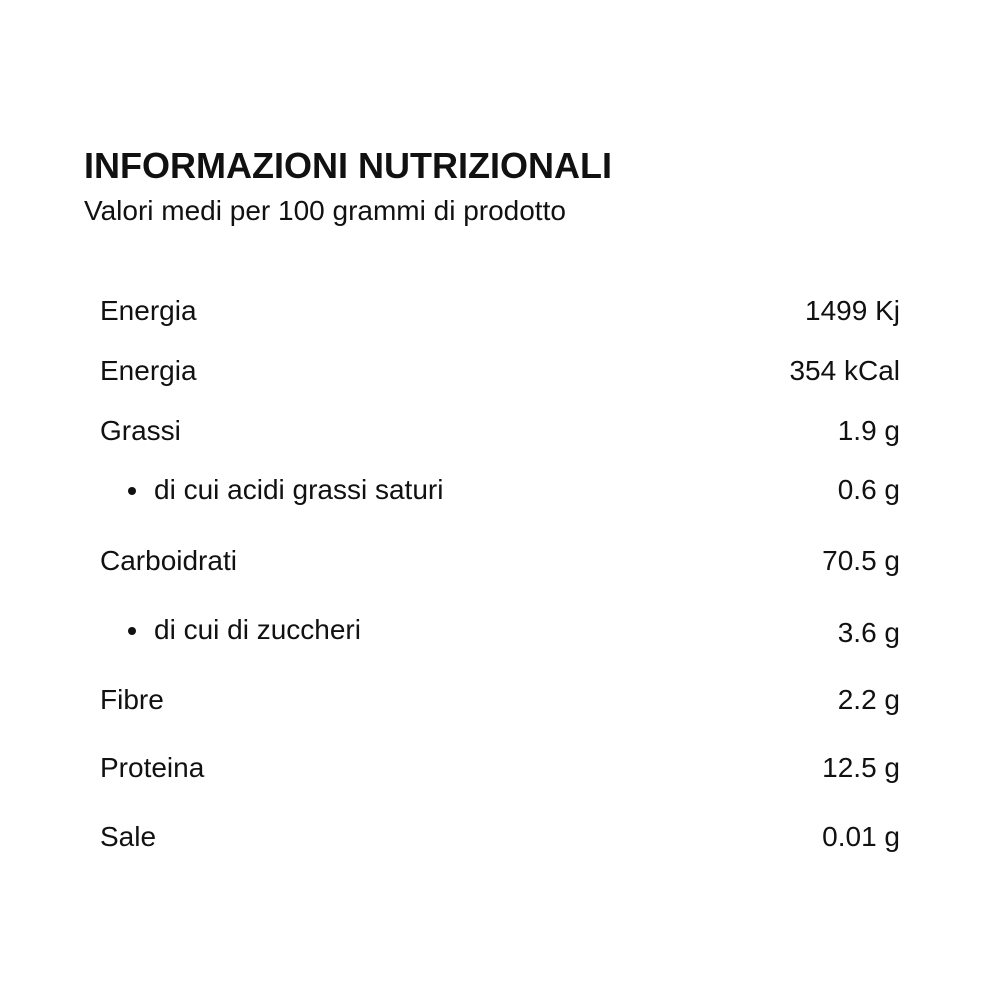 The height and width of the screenshot is (1000, 1000). Describe the element at coordinates (868, 430) in the screenshot. I see `row-value: 1.9 g` at that location.